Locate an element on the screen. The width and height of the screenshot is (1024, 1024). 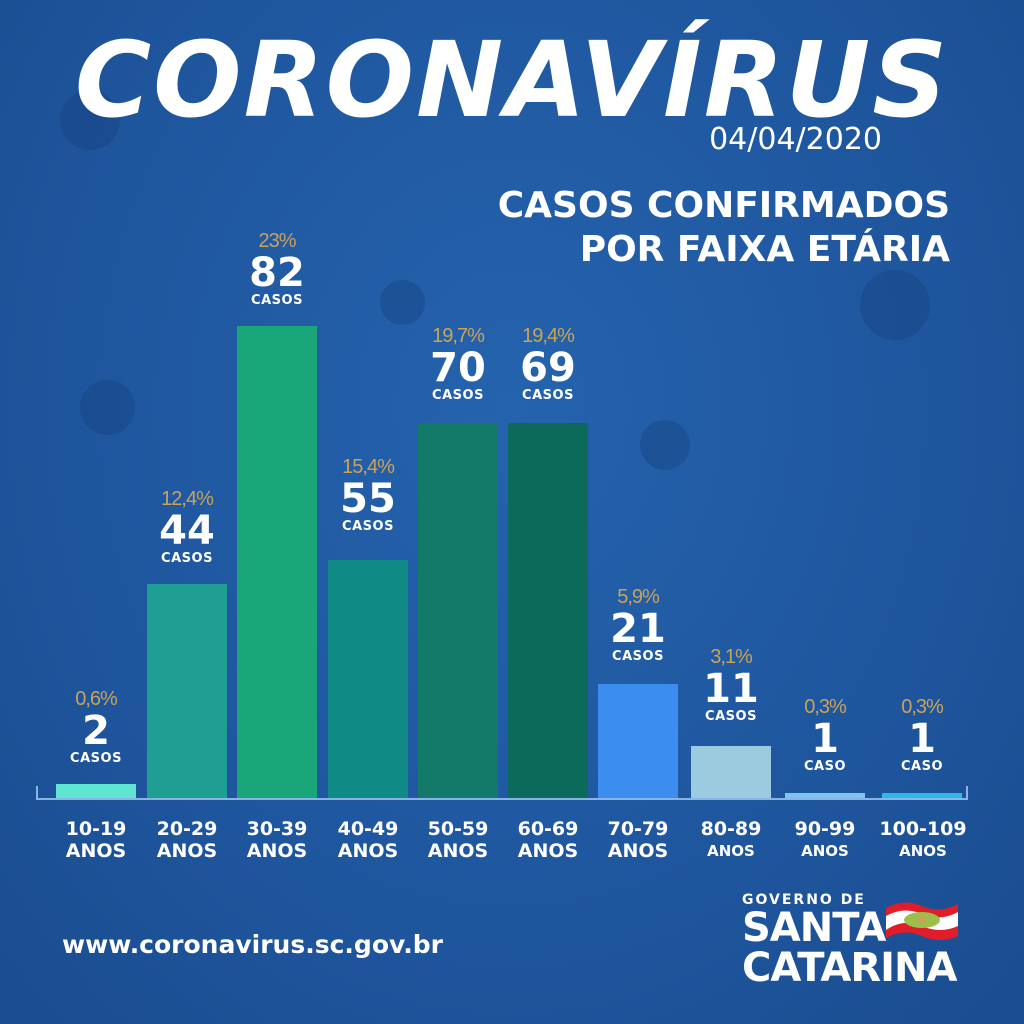
category-60-69: 60-69 ANOS is located at coordinates (548, 840).